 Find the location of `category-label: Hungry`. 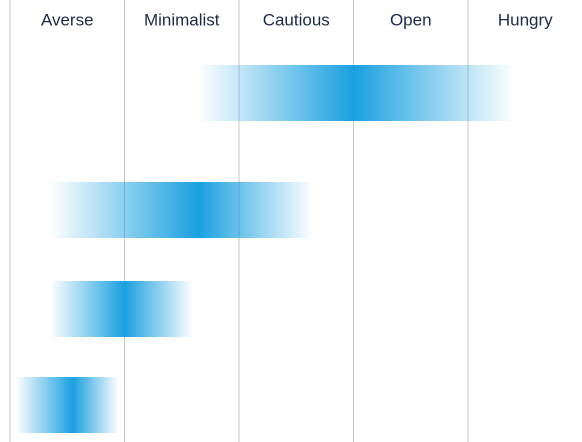

category-label: Hungry is located at coordinates (525, 19).